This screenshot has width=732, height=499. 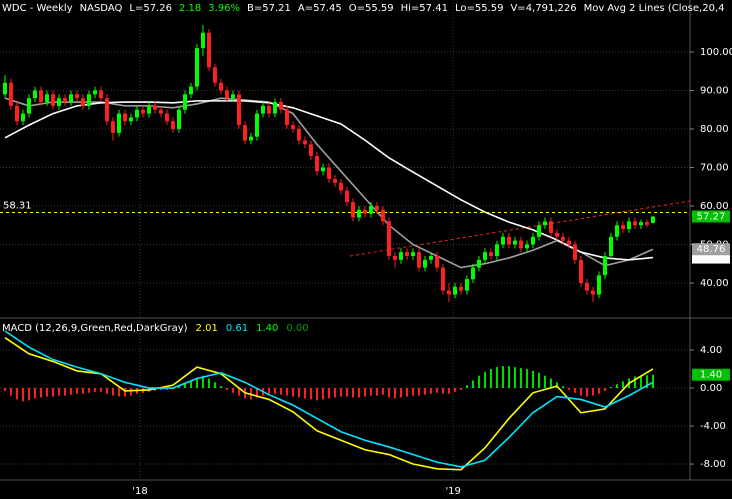 I want to click on header-field: NASDAQ, so click(x=101, y=8).